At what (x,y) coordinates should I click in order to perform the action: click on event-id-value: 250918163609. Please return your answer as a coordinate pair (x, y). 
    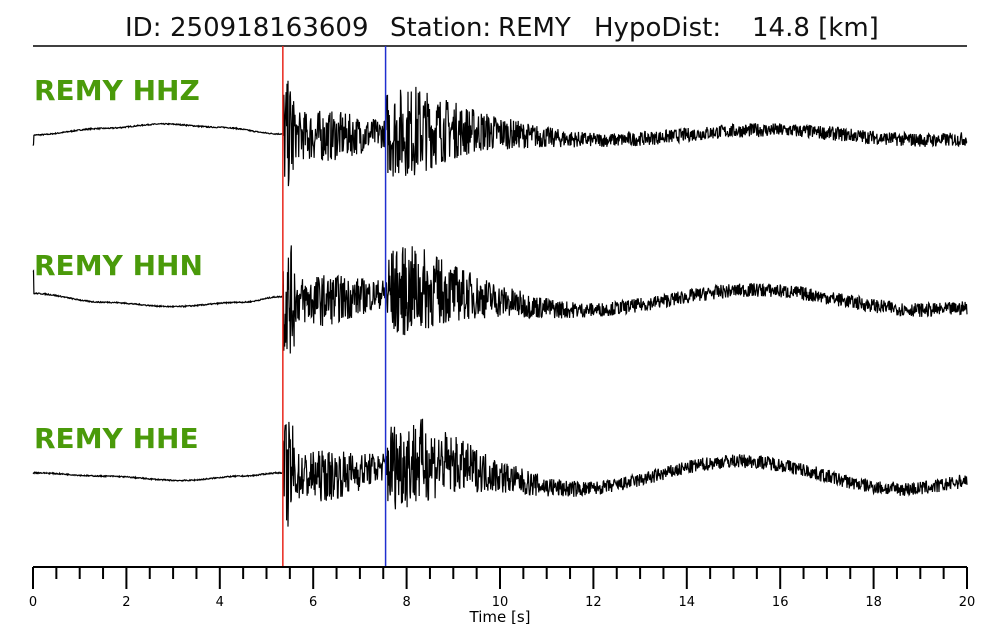
    Looking at the image, I should click on (269, 28).